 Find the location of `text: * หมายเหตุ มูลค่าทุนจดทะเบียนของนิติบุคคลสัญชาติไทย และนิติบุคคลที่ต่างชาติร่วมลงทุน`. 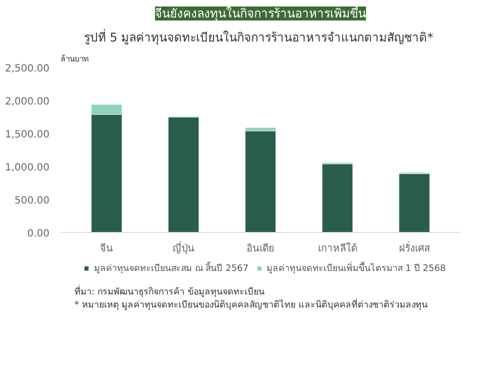

text: * หมายเหตุ มูลค่าทุนจดทะเบียนของนิติบุคคลสัญชาติไทย และนิติบุคคลที่ต่างชาติร่วมลงทุน is located at coordinates (251, 304).